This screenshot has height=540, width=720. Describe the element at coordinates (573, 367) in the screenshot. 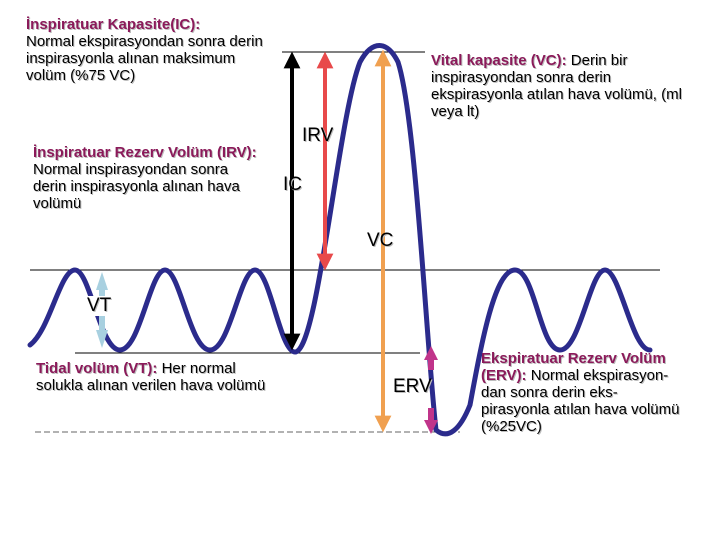

I see `erv-term: Ekspiratuar Rezerv Volüm (ERV):` at that location.